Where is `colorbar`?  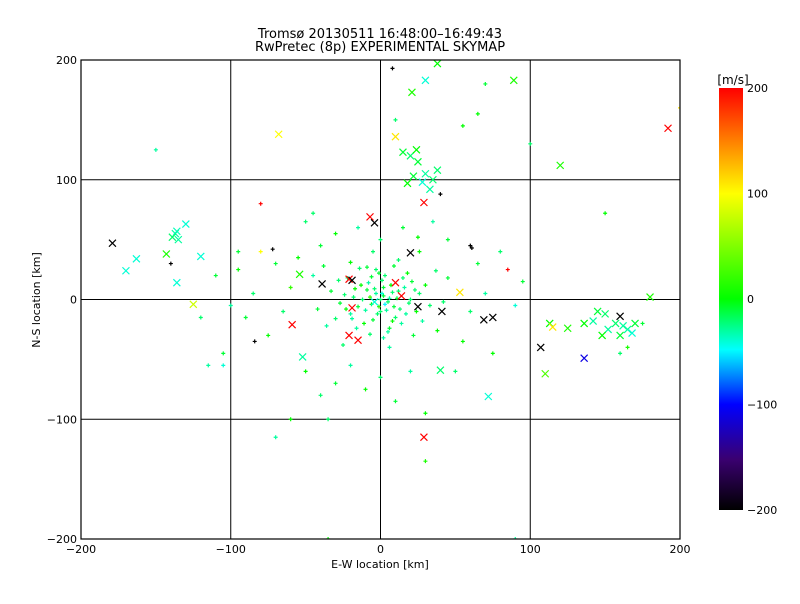
colorbar is located at coordinates (731, 299).